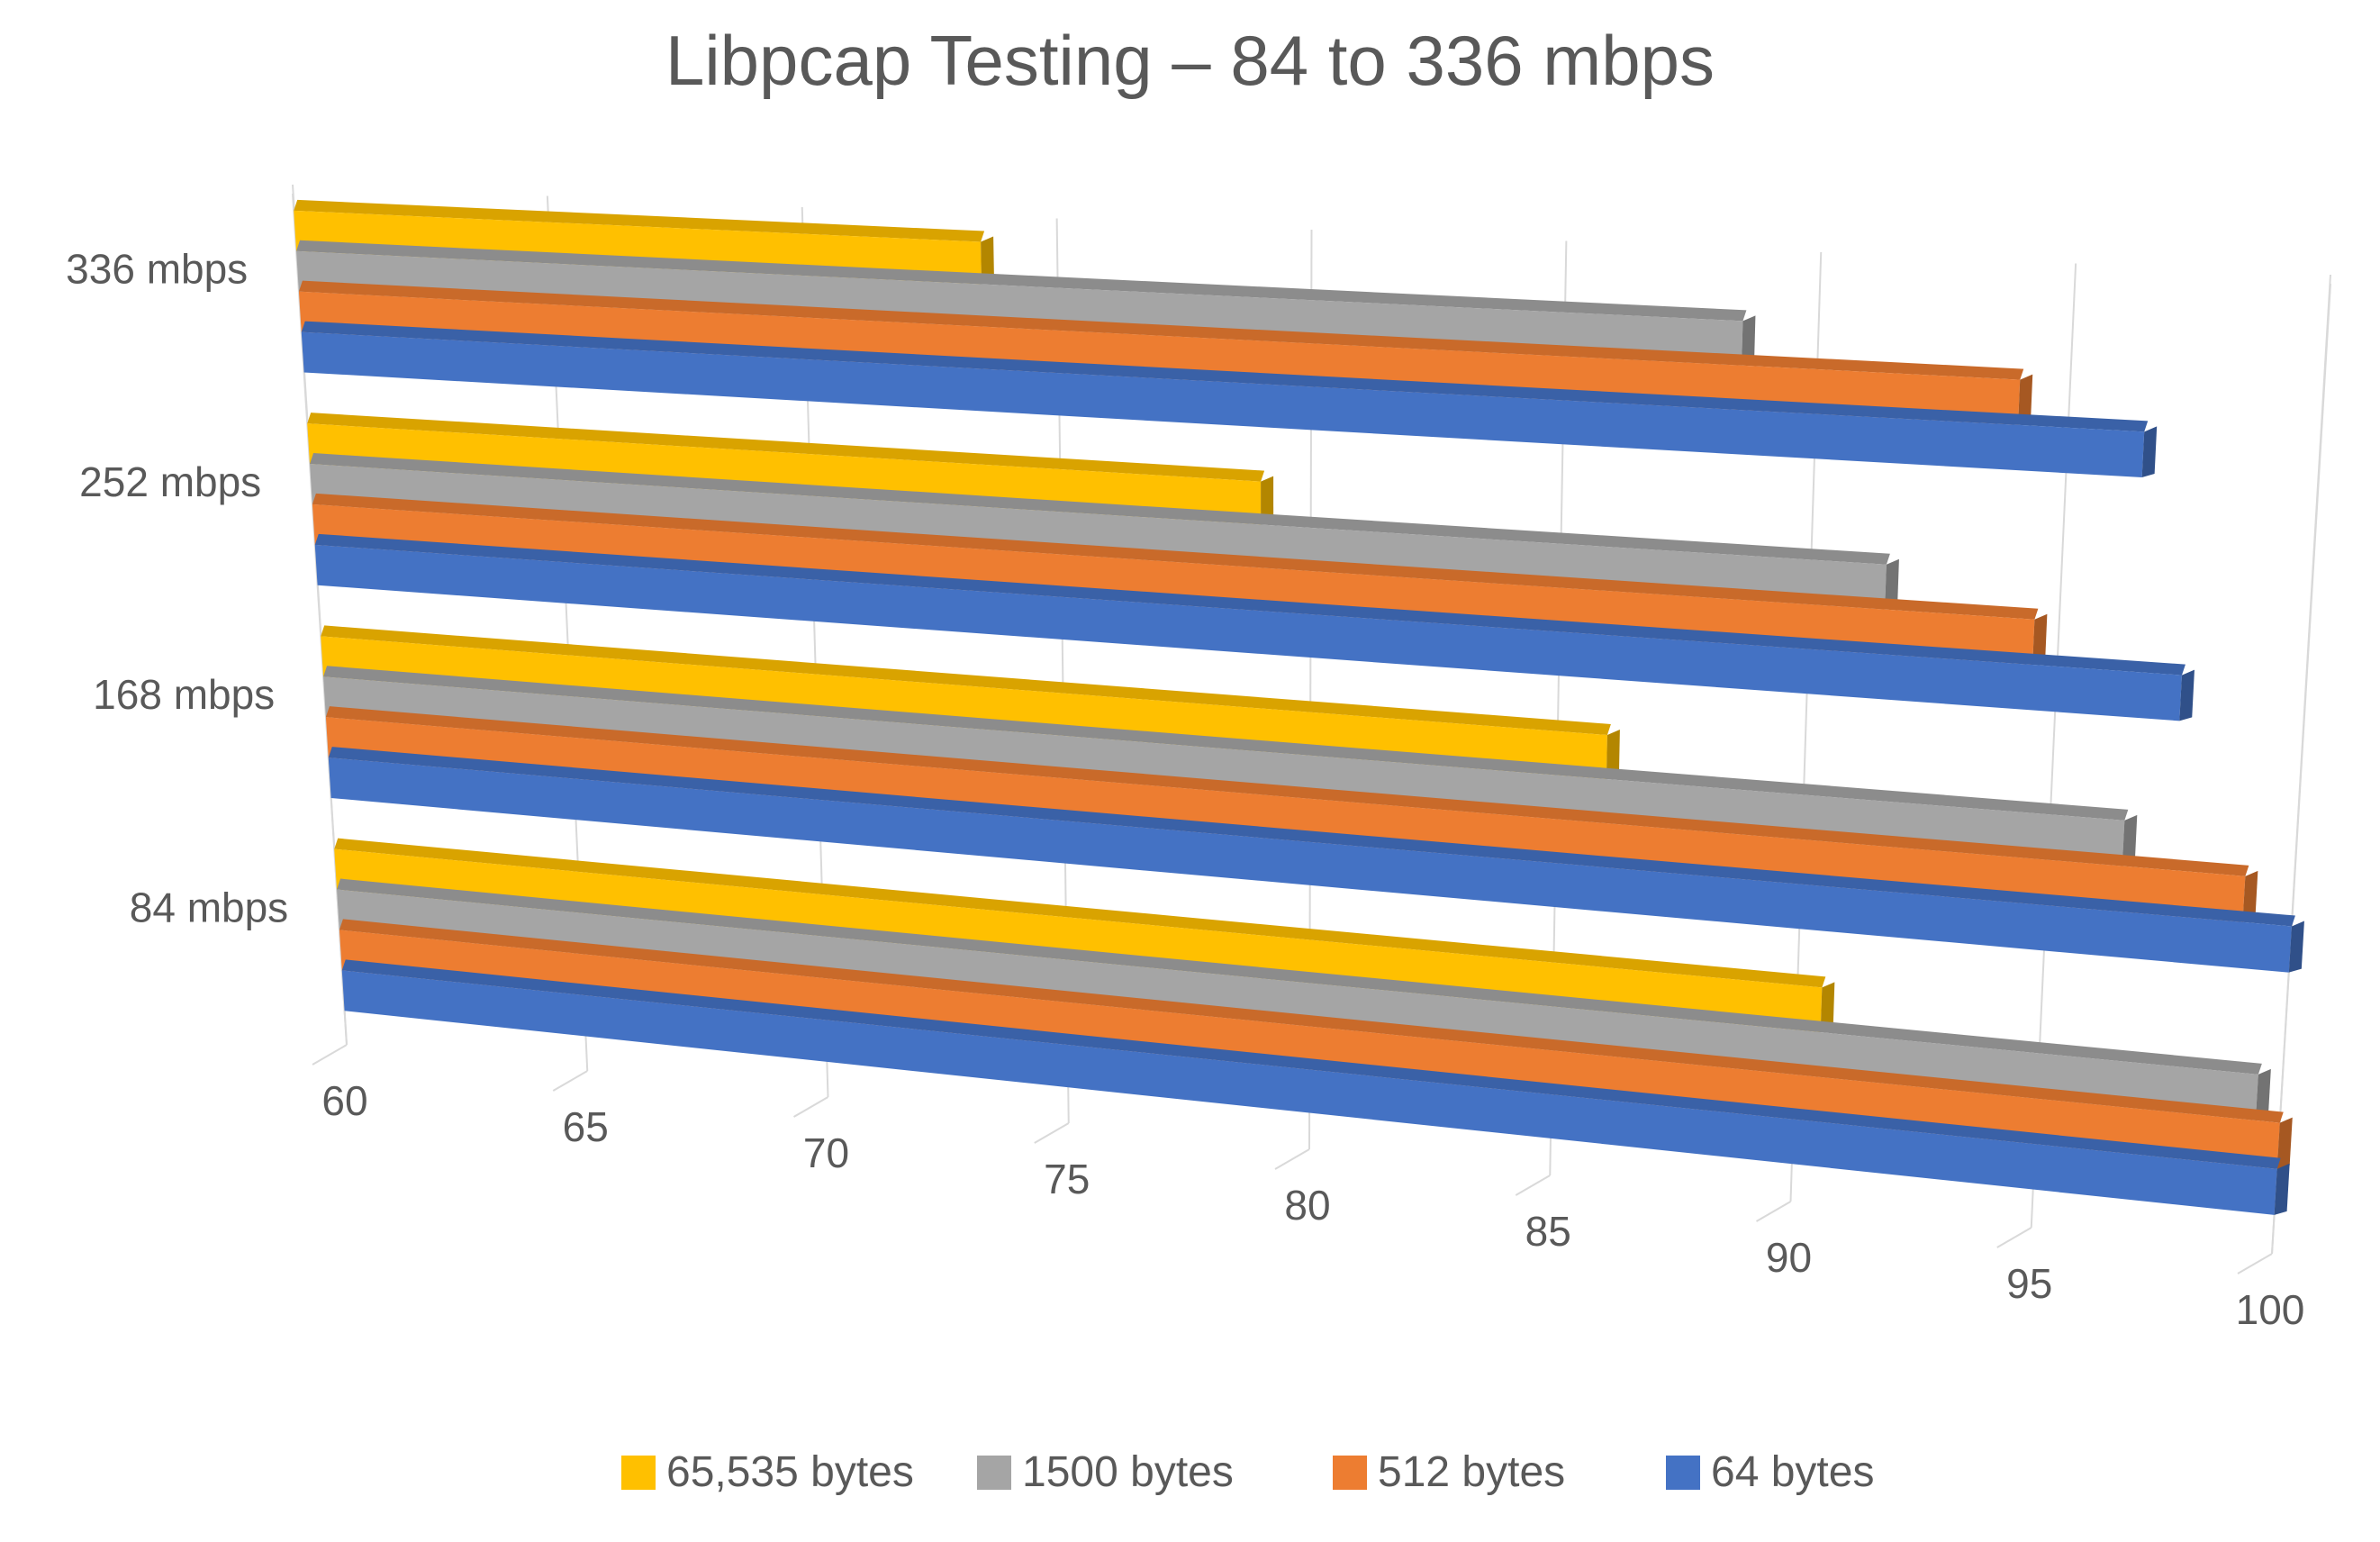 The width and height of the screenshot is (2380, 1542). I want to click on legend-label: 65,535 bytes, so click(790, 1472).